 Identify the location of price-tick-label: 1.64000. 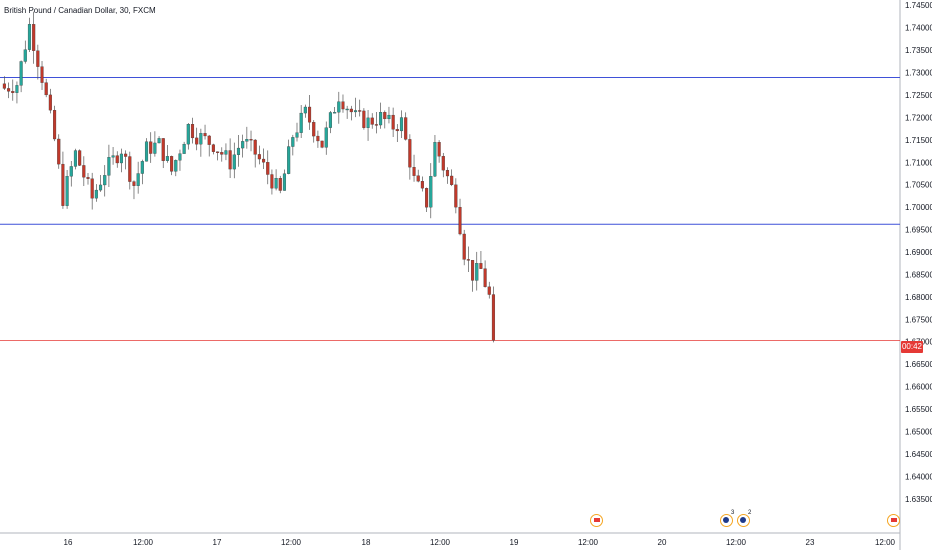
(918, 476).